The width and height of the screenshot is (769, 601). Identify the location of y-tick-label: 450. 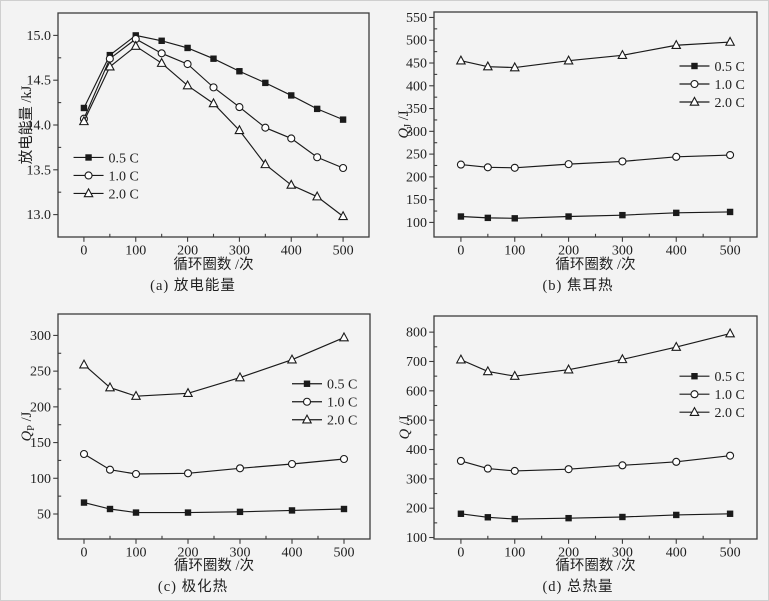
(416, 64).